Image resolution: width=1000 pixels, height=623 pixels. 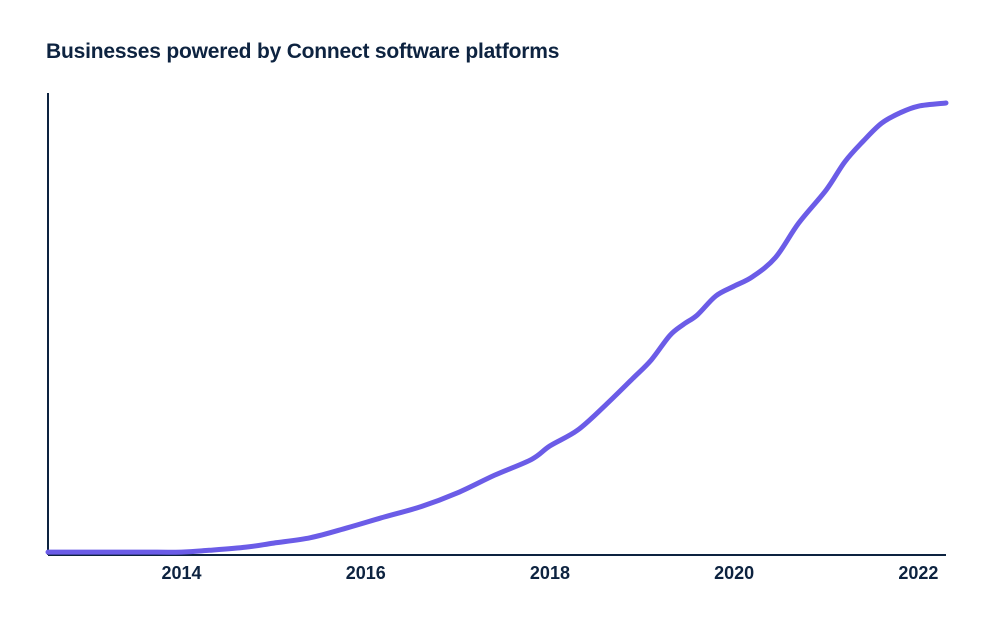 I want to click on x-tick-label-2018: 2018, so click(x=550, y=573).